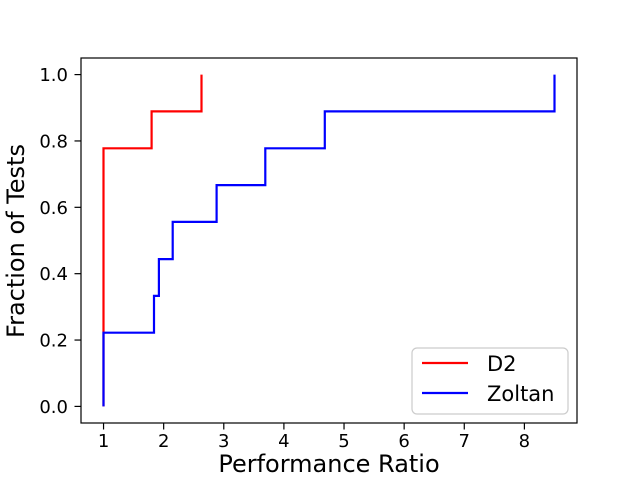  Describe the element at coordinates (60, 241) in the screenshot. I see `y-axis-ticks: 0.0 0.2 0.4 0.6 0.8 1.0` at that location.